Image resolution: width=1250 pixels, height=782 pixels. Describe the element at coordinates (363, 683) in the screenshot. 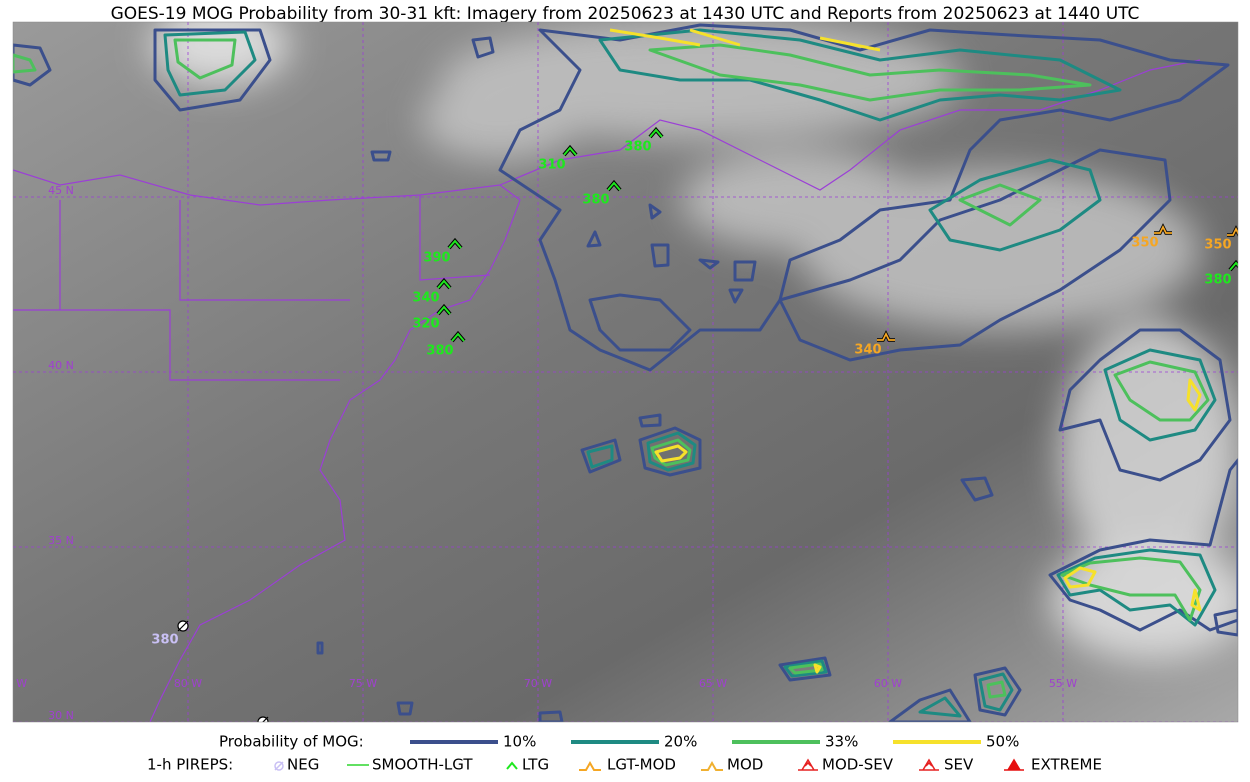

I see `lon-label: 75 W` at that location.